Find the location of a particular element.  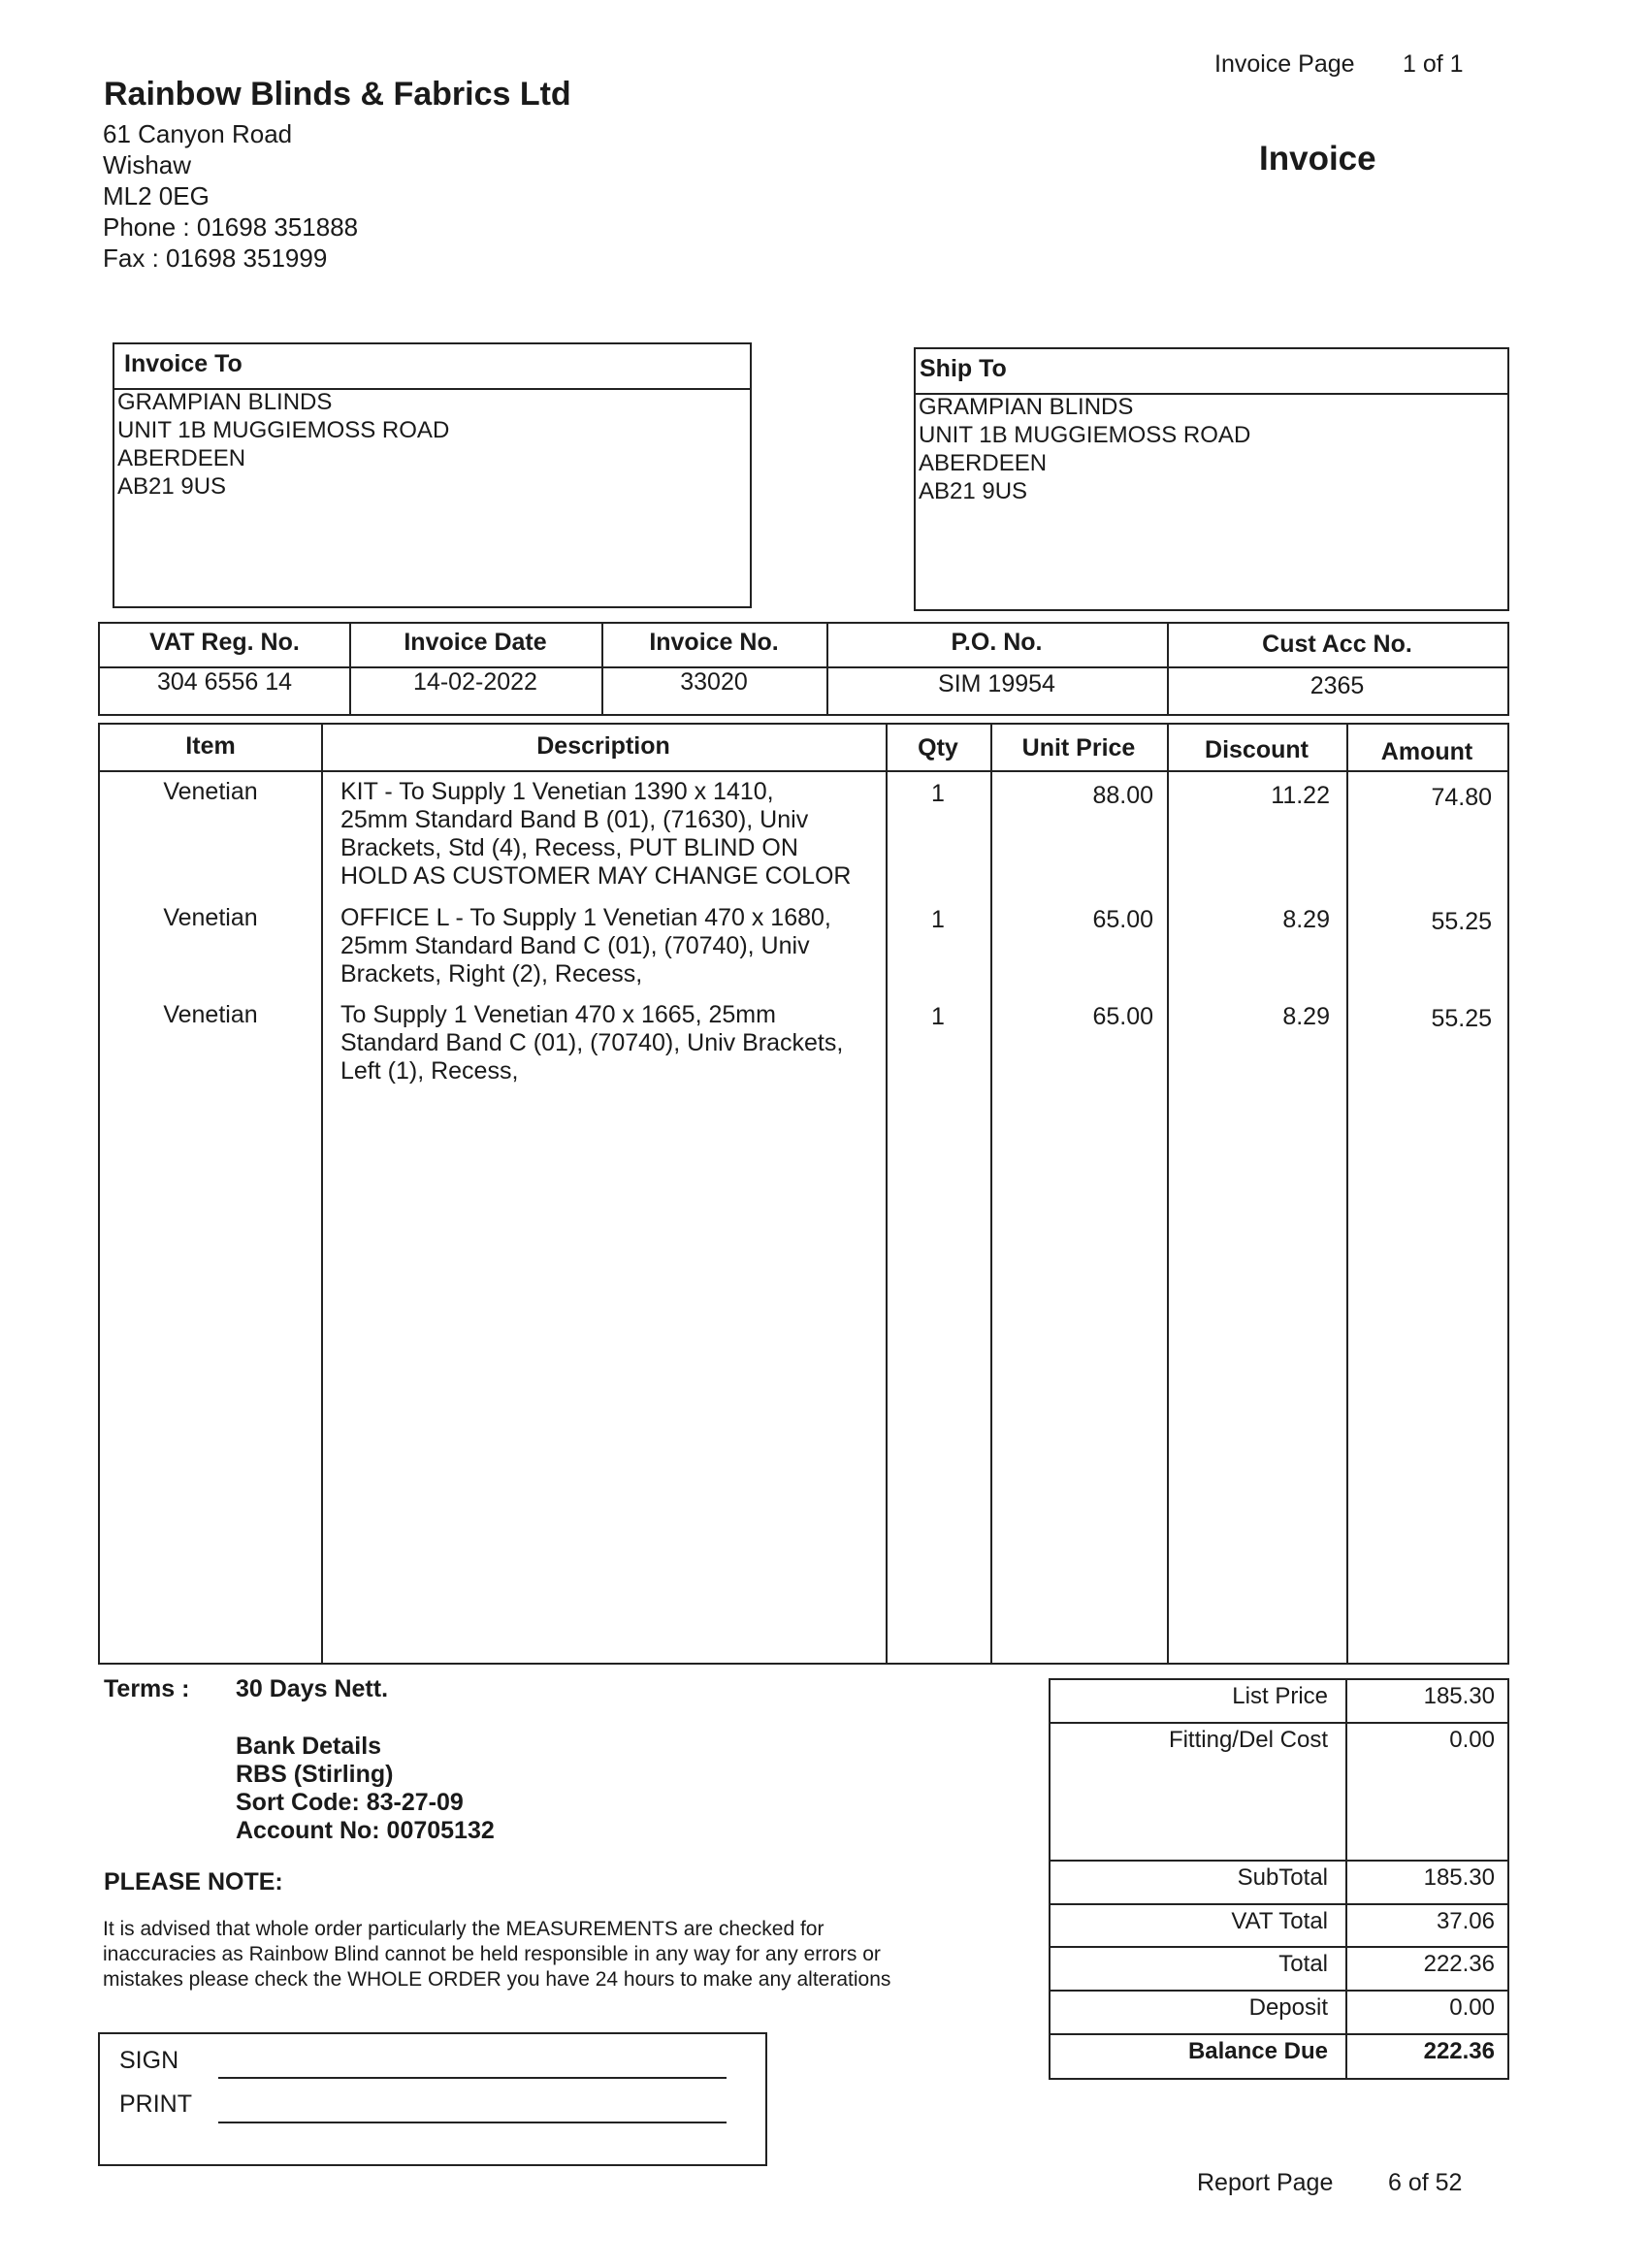

unit-price-cell: 88.00 is located at coordinates (1122, 795).